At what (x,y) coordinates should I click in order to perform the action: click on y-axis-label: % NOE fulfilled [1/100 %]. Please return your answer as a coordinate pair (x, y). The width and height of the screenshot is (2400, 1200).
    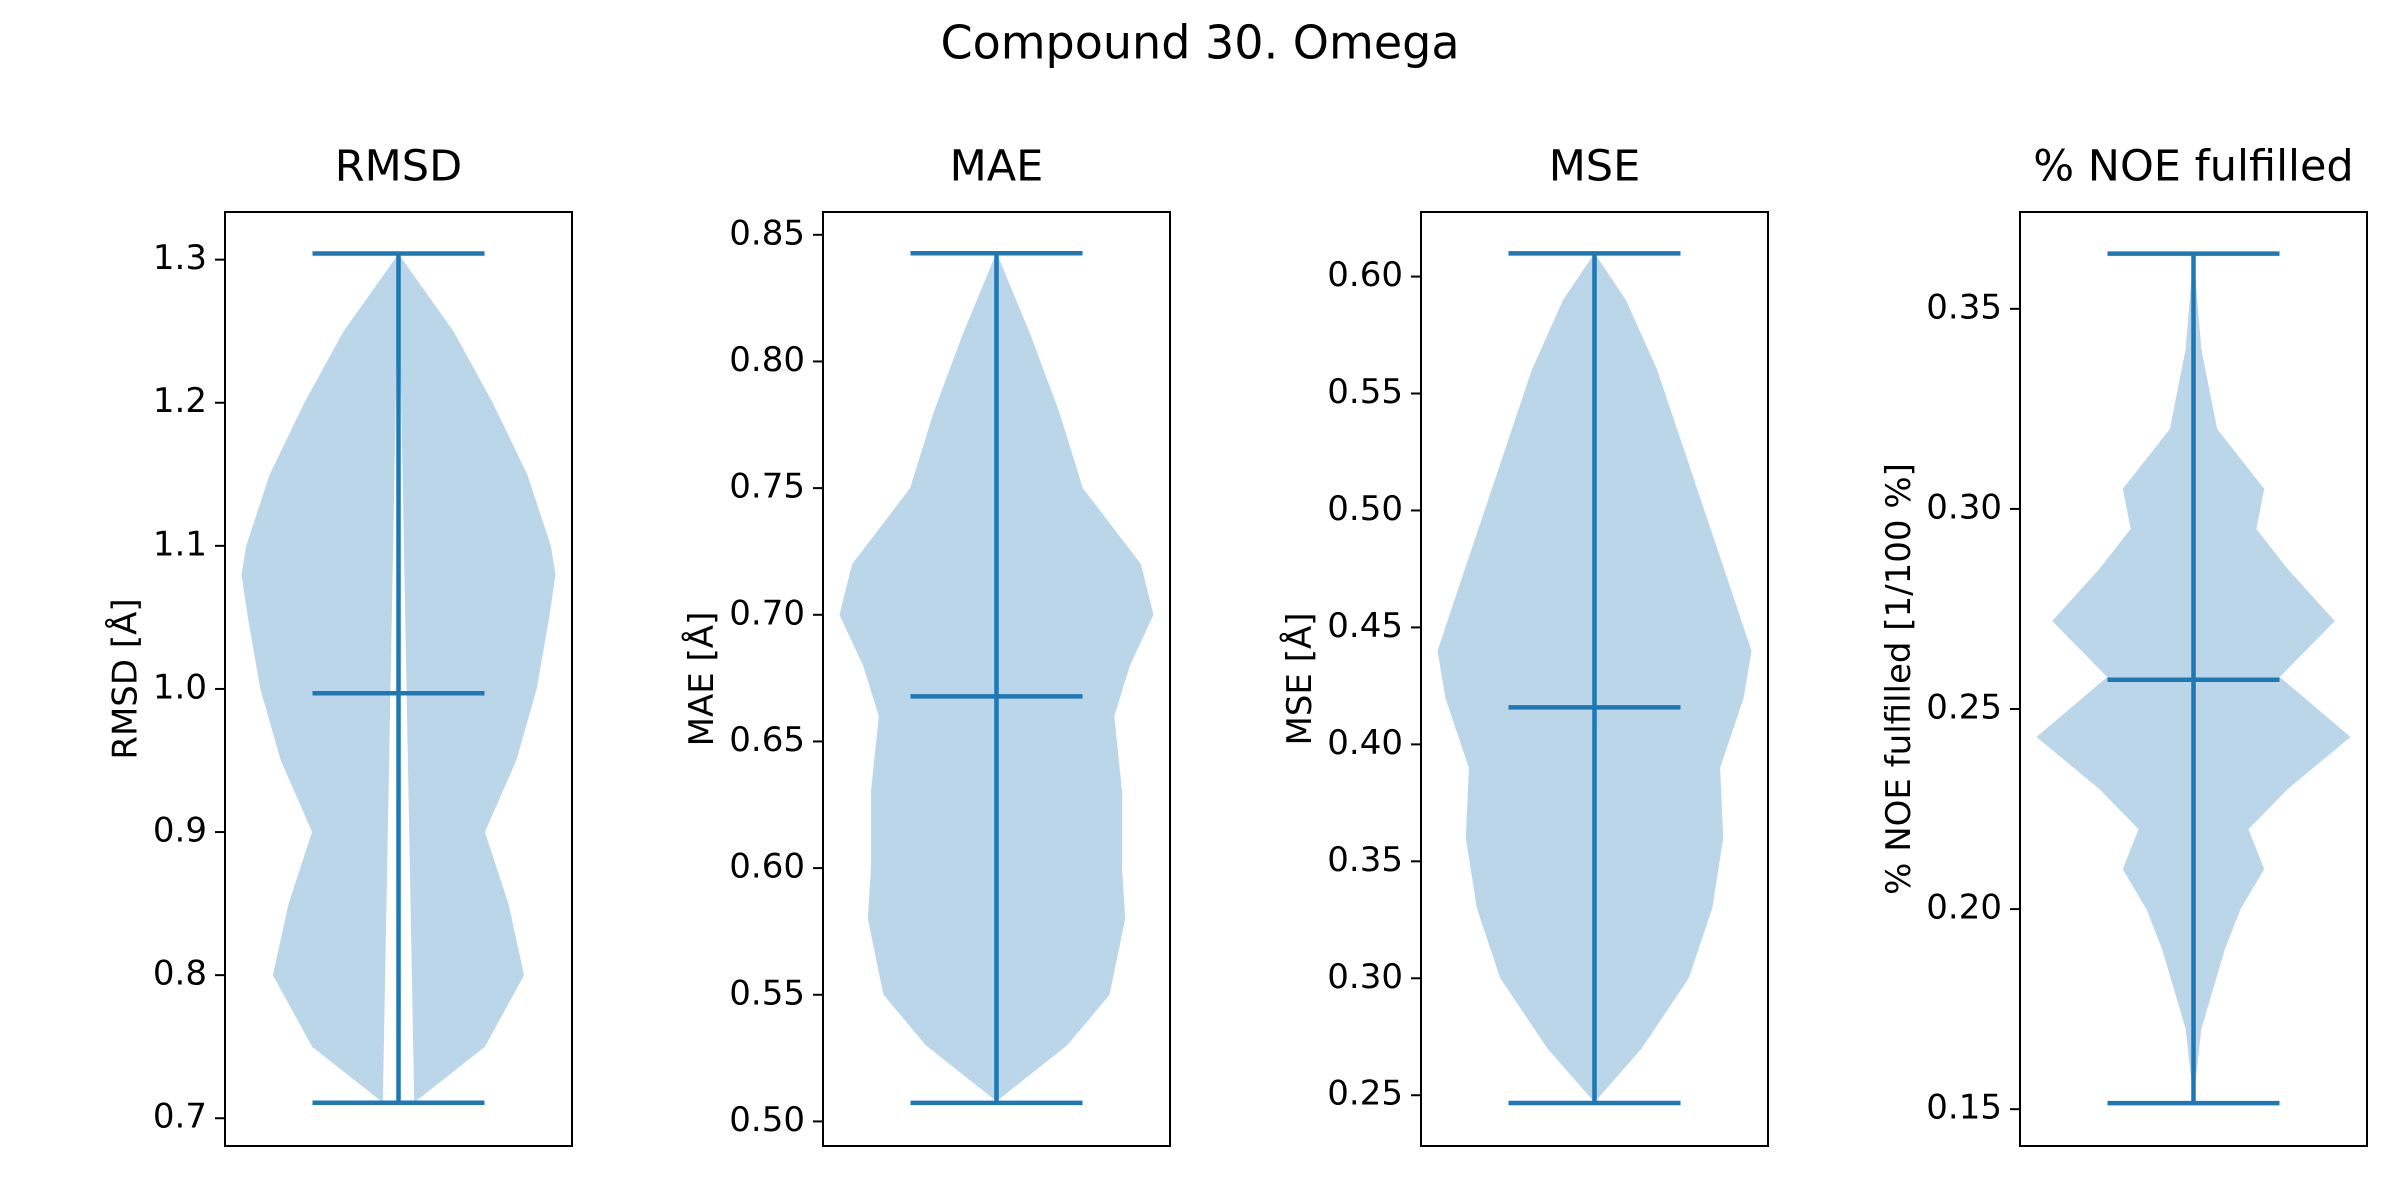
    Looking at the image, I should click on (1899, 679).